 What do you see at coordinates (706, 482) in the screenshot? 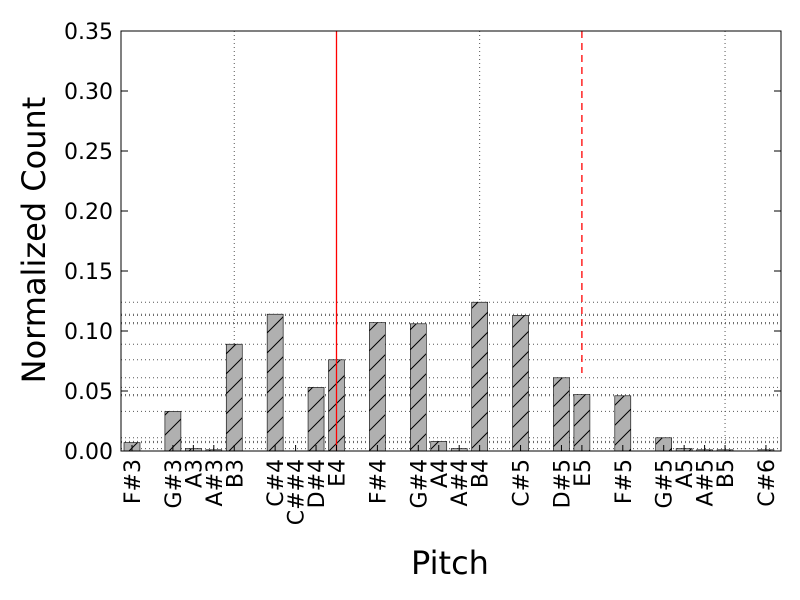
I see `x-tick-label: A#5` at bounding box center [706, 482].